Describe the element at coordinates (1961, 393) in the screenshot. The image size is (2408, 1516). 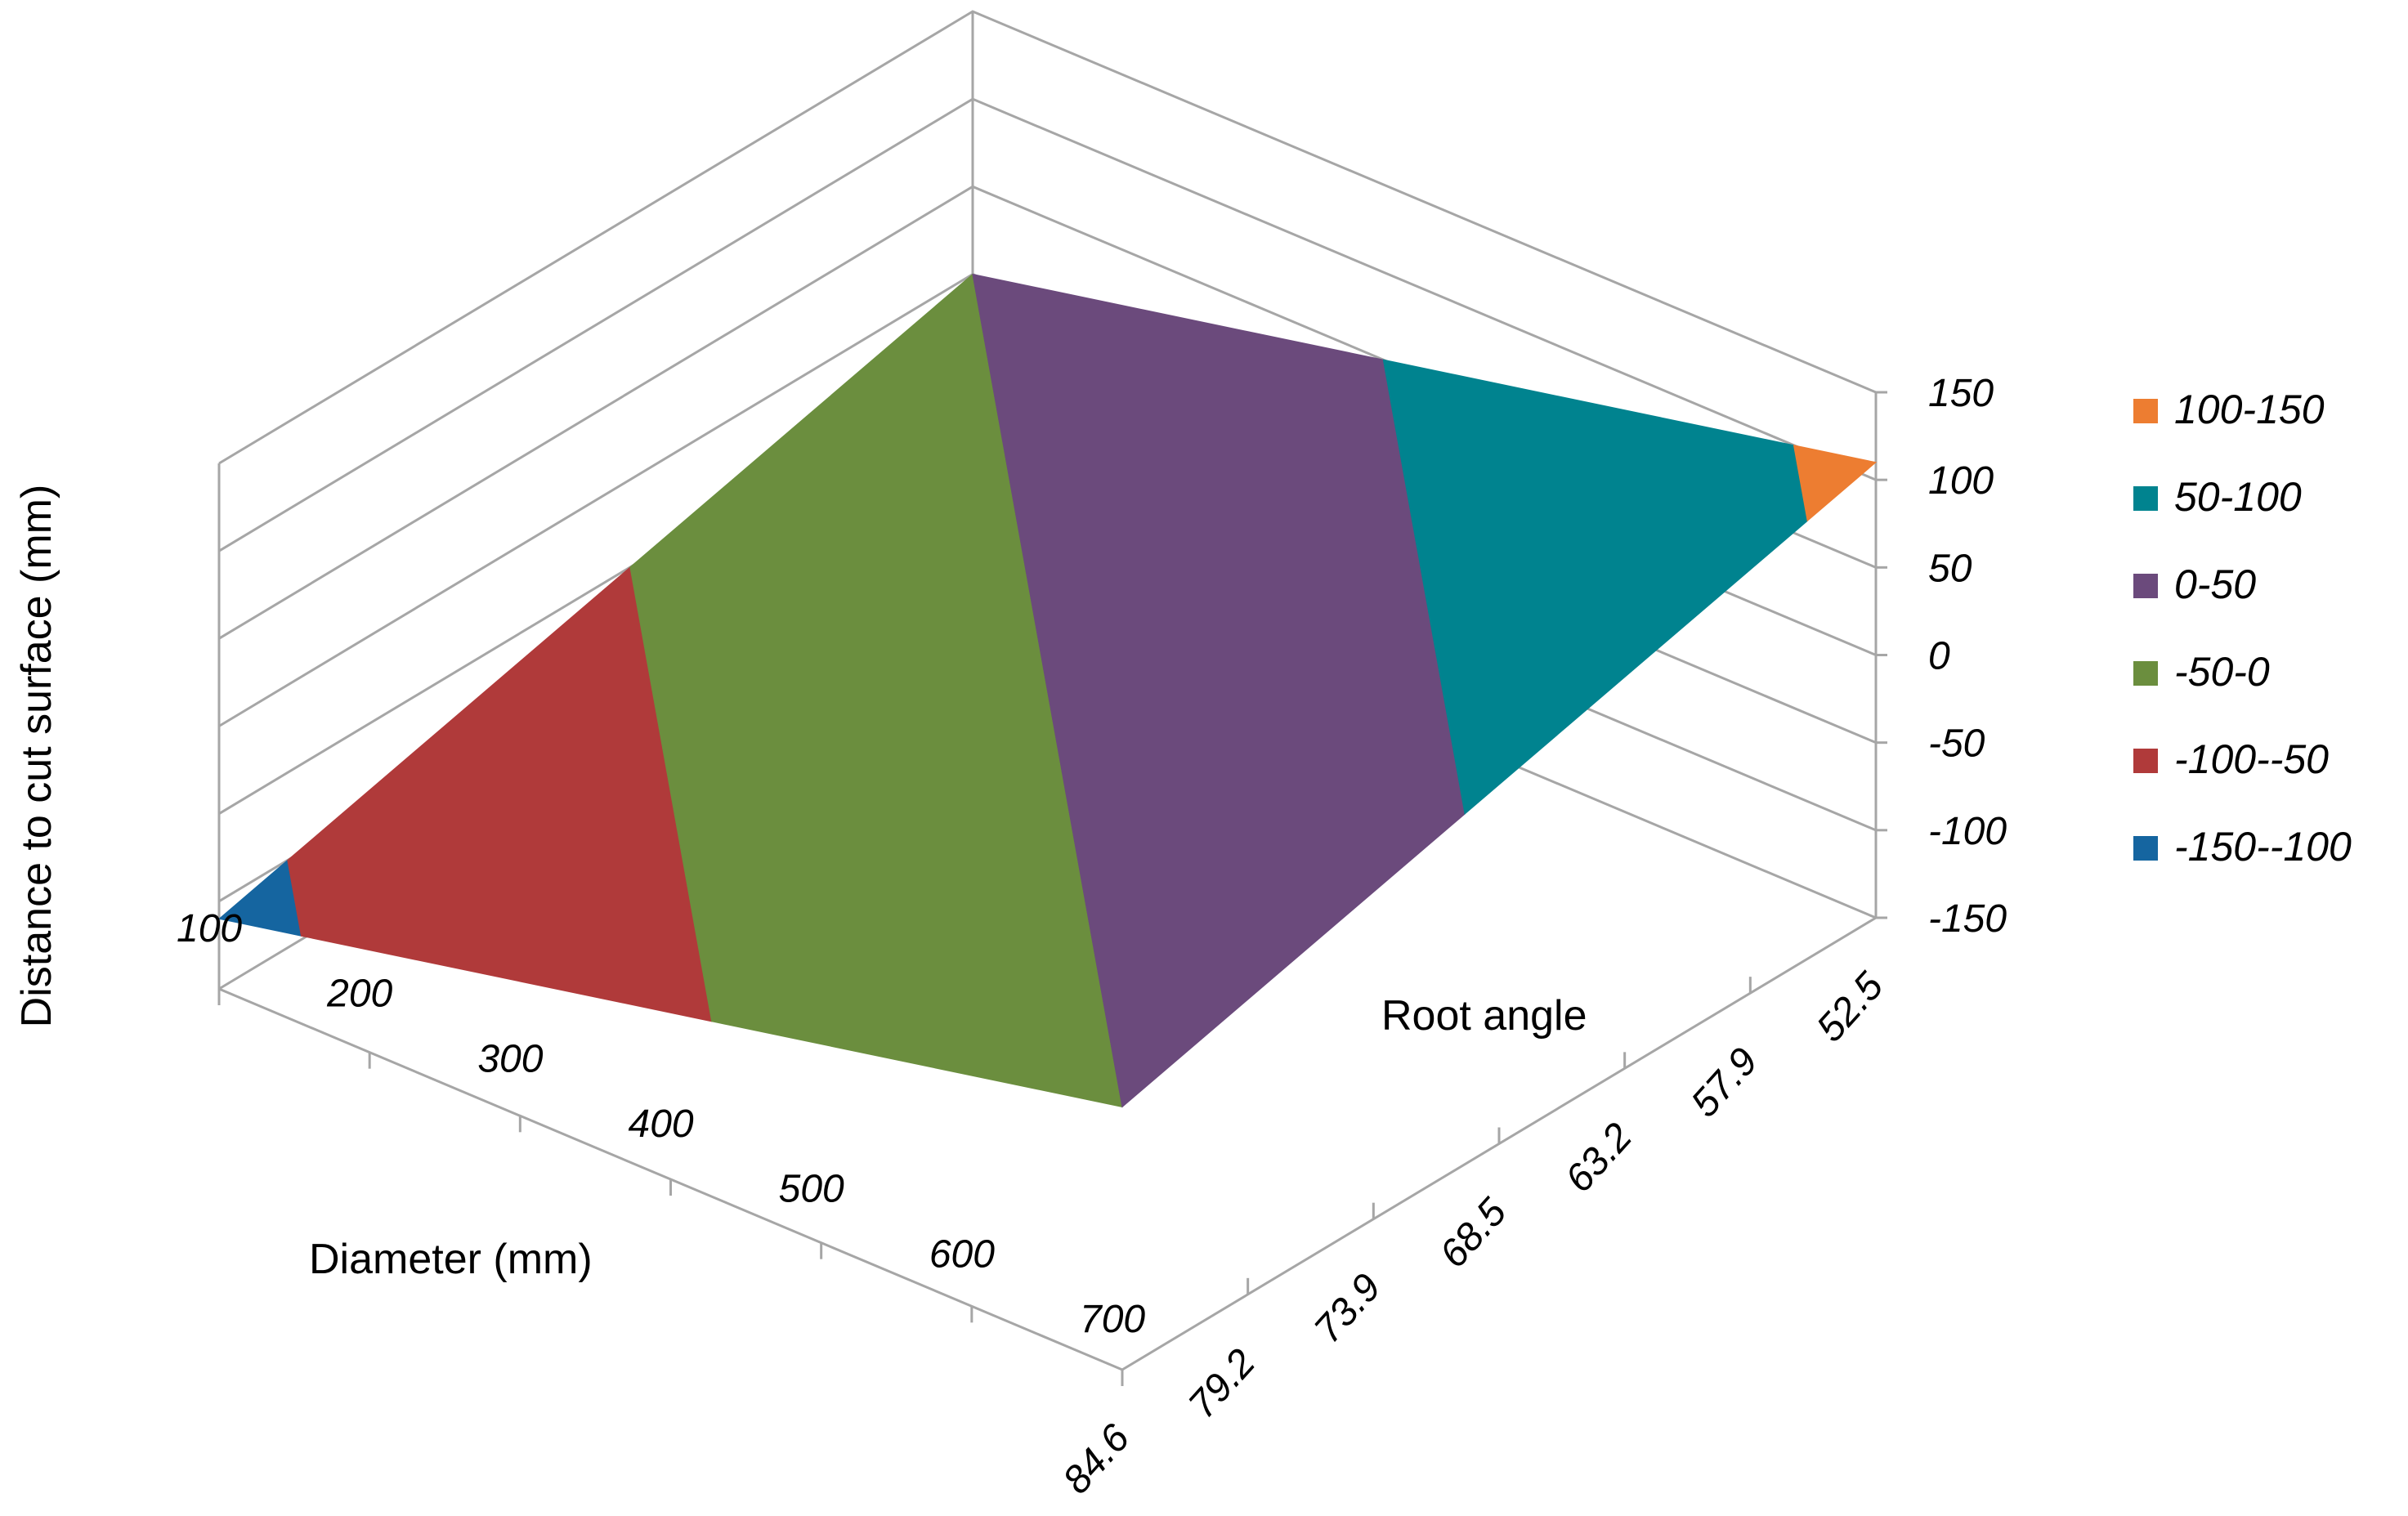
I see `z-tick-label: 150` at that location.